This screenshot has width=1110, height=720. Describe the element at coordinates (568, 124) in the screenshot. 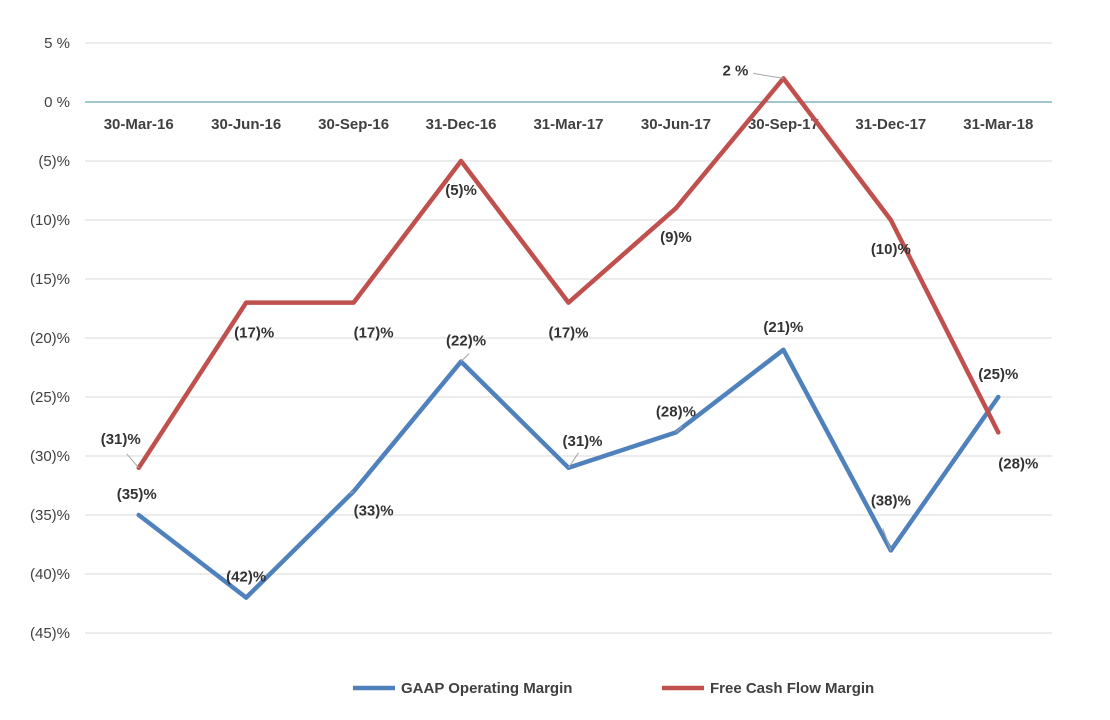

I see `x-tick-label: 31-Mar-17` at that location.